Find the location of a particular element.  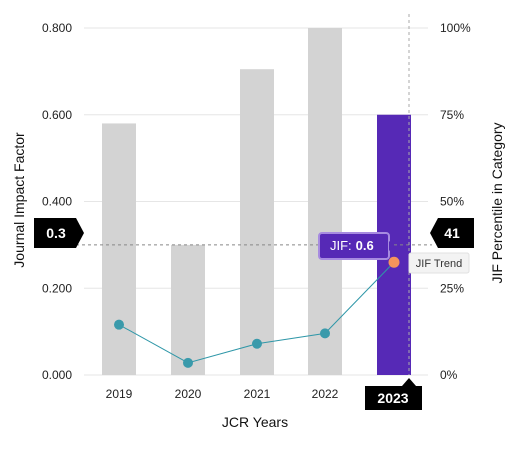

x-axis-title: JCR Years is located at coordinates (255, 422).